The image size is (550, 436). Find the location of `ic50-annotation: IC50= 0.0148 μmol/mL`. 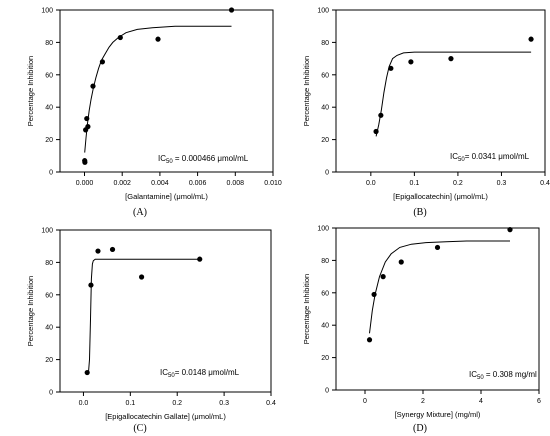

ic50-annotation: IC50= 0.0148 μmol/mL is located at coordinates (200, 373).